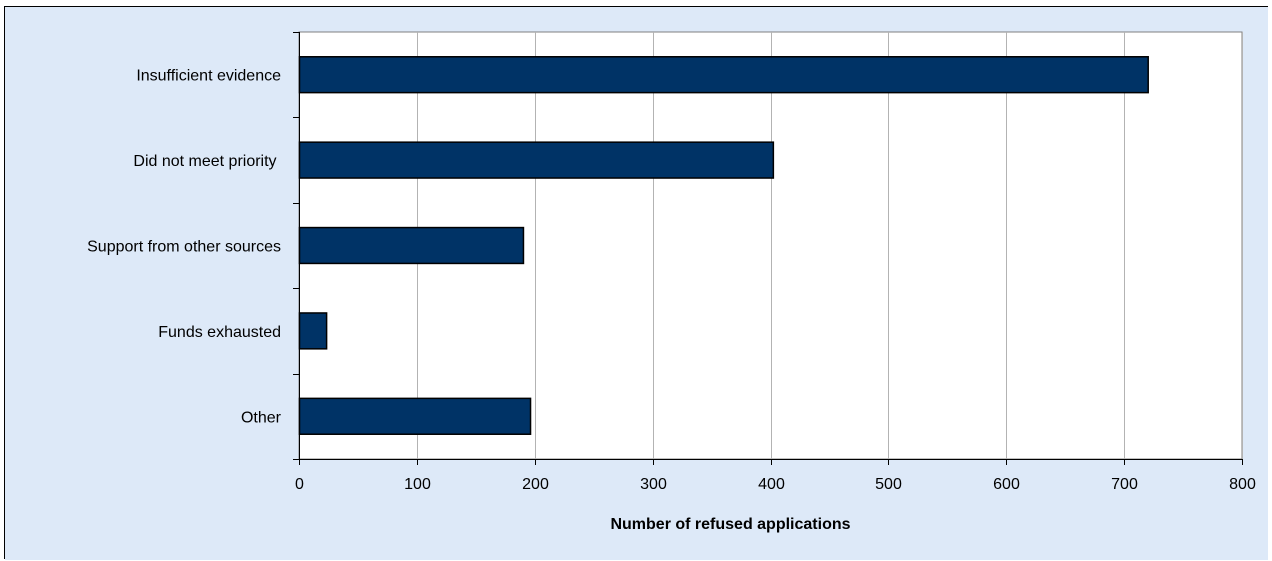 The image size is (1272, 561). What do you see at coordinates (730, 524) in the screenshot?
I see `x-axis-title: Number of refused applications` at bounding box center [730, 524].